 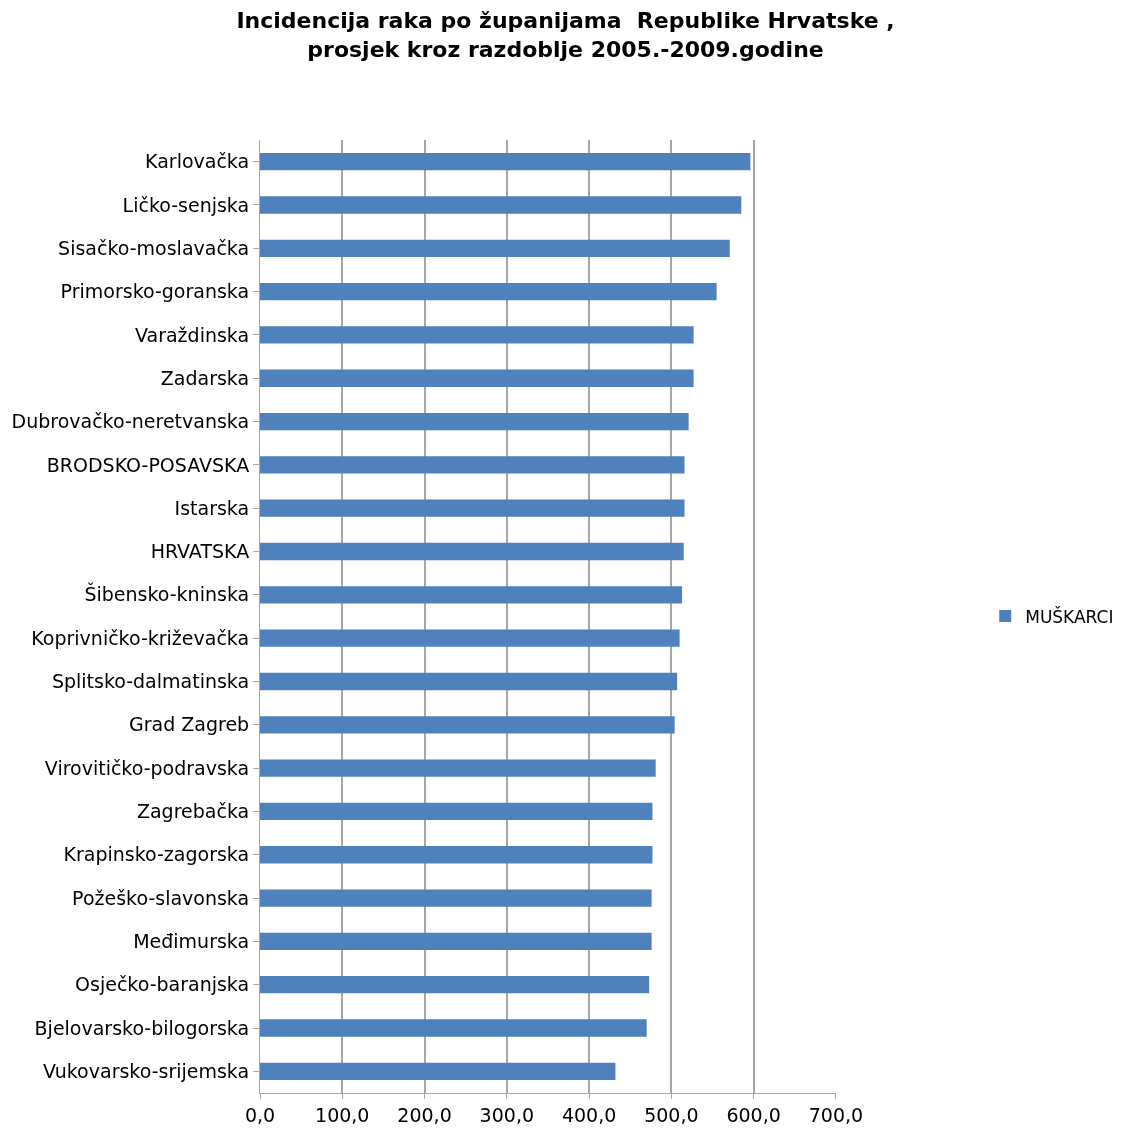 I want to click on y-tick-label: Primorsko-goranska, so click(x=155, y=291).